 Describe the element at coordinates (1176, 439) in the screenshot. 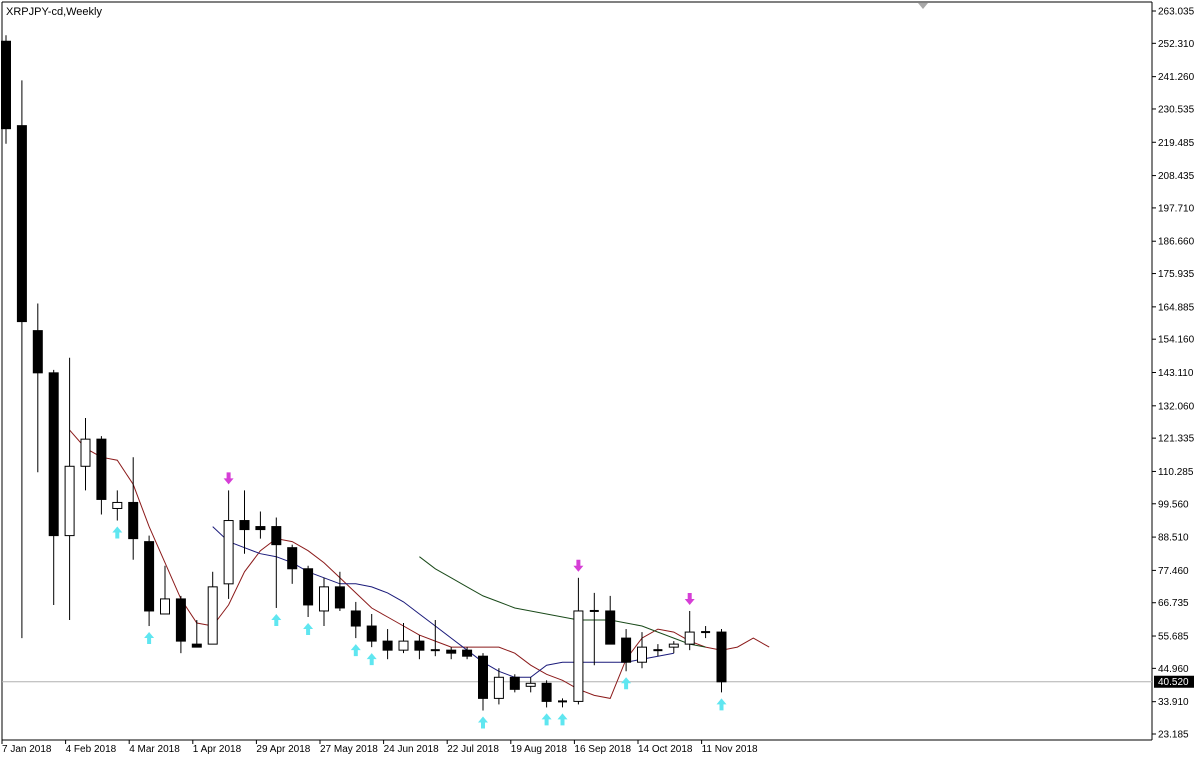

I see `price-tick-label: 121.335` at that location.